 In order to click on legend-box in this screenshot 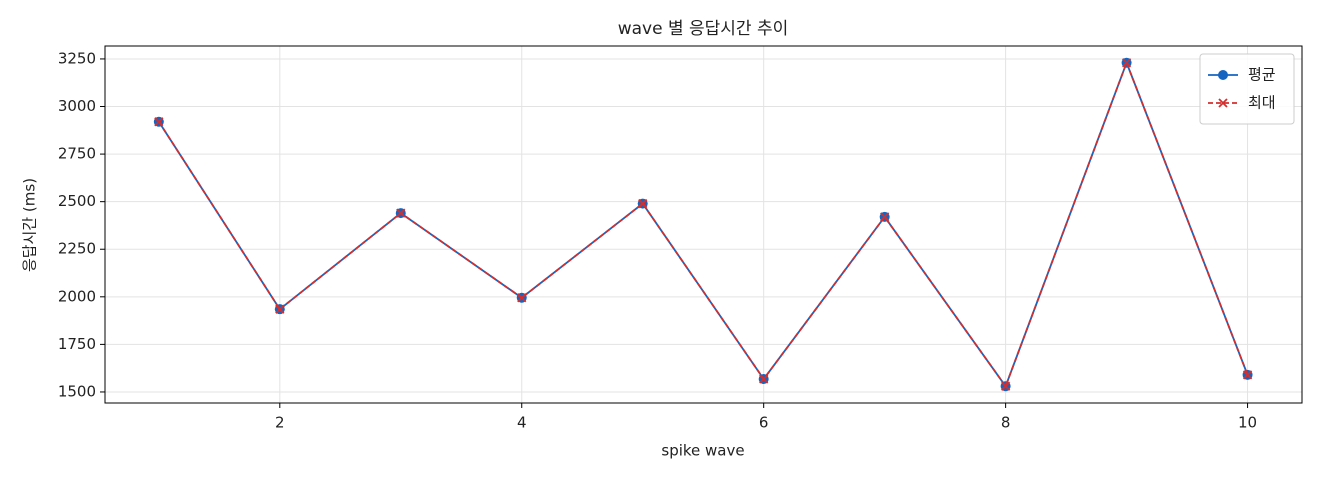, I will do `click(1247, 89)`.